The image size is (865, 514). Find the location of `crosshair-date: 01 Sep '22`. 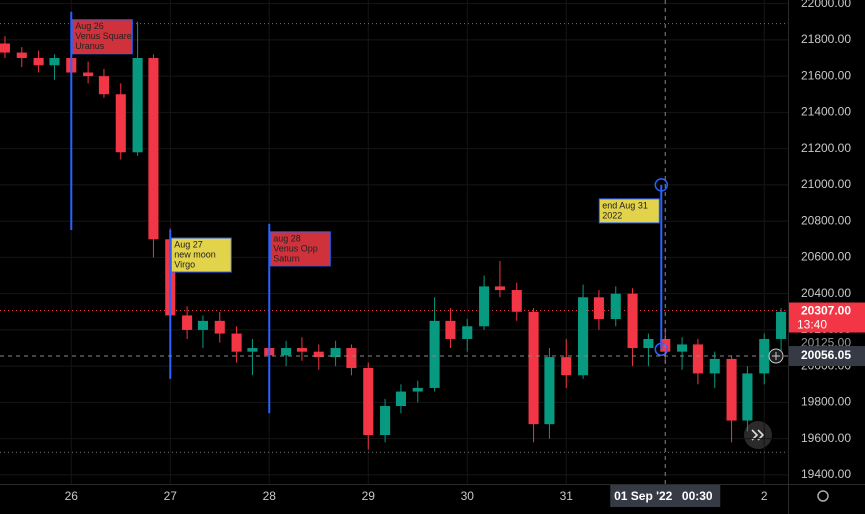

crosshair-date: 01 Sep '22 is located at coordinates (643, 496).